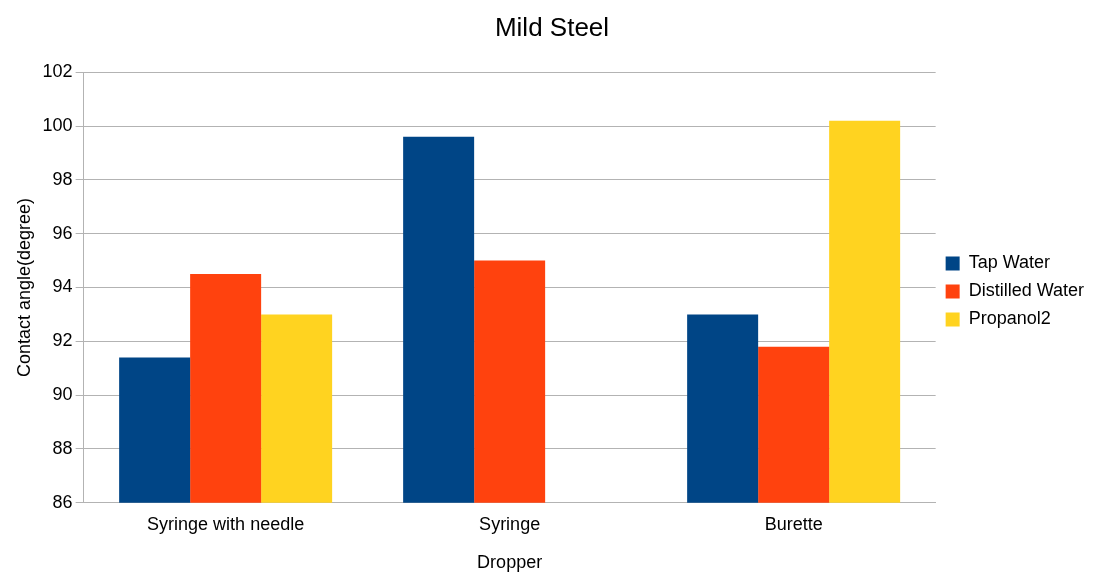  I want to click on y-tick-label: 96, so click(62, 232).